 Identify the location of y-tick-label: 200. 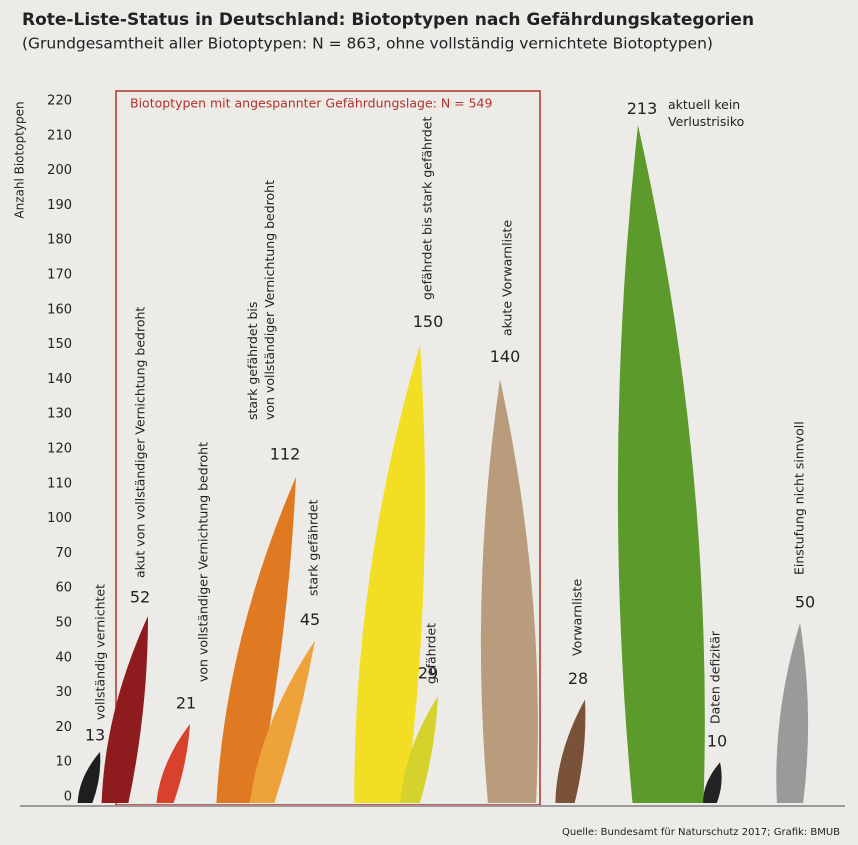
(59, 170).